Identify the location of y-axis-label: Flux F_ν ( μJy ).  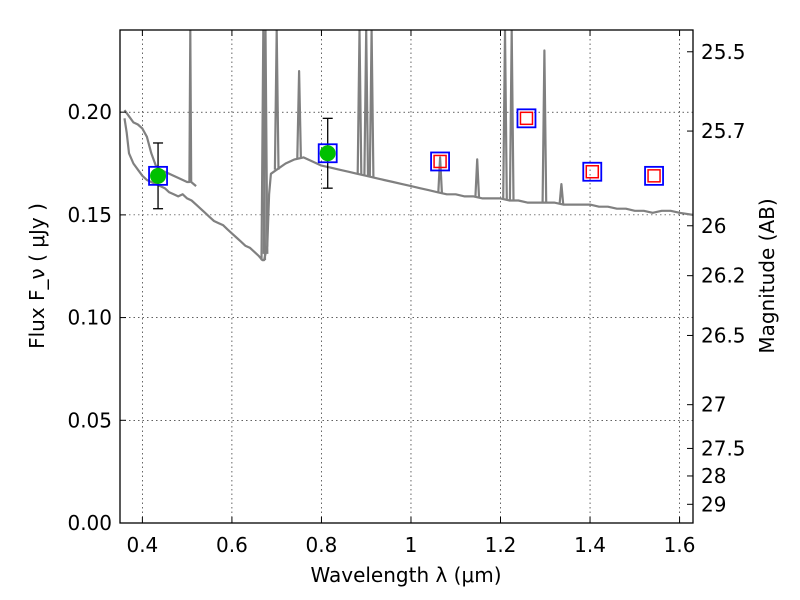
(37, 276).